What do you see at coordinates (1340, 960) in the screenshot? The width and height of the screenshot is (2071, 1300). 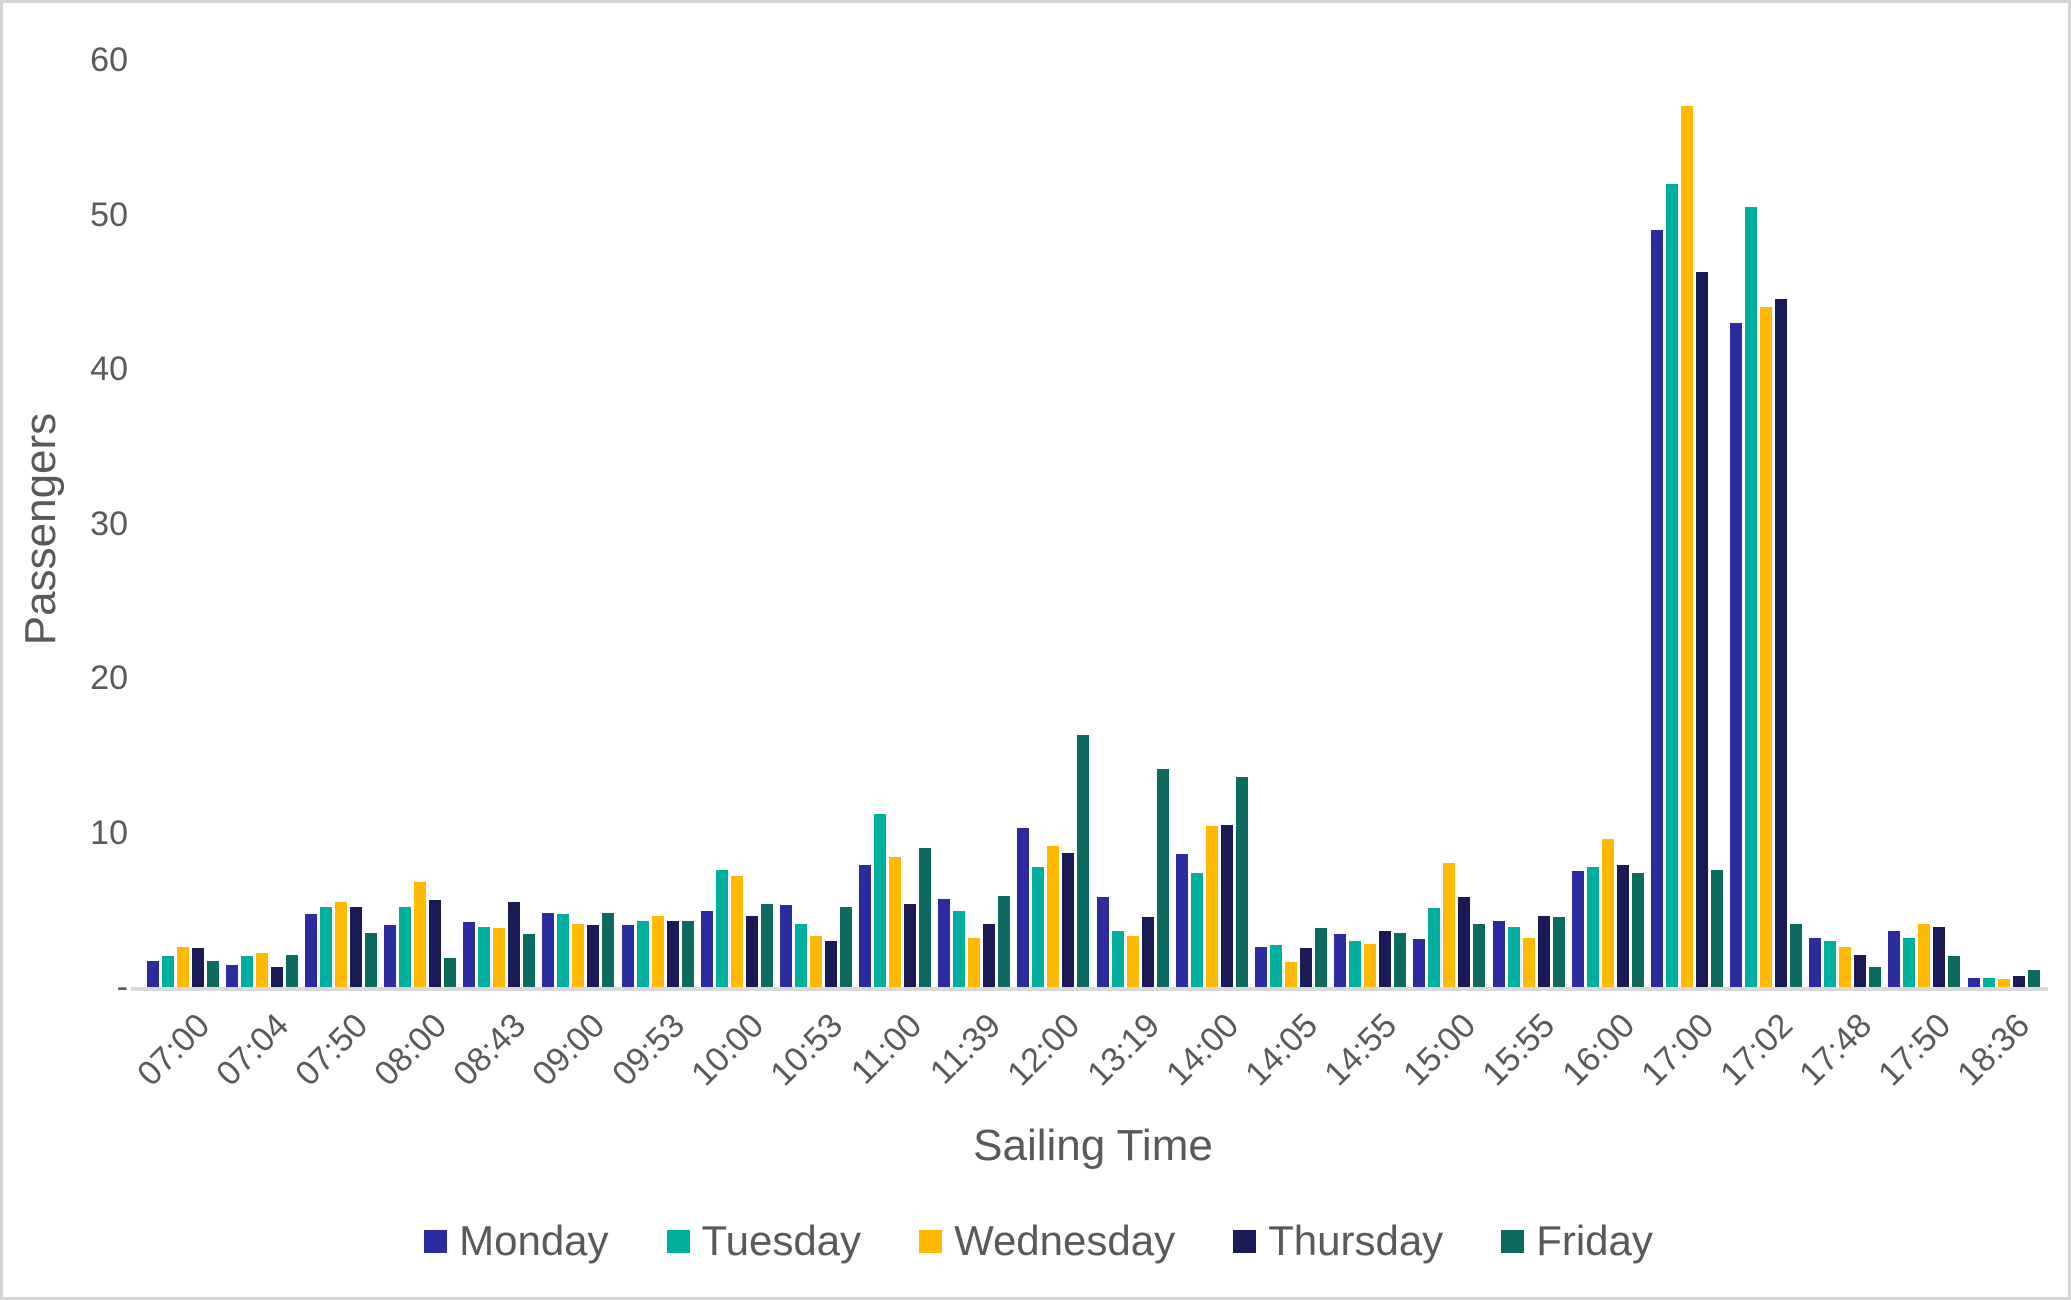 I see `bar-monday-14:55` at bounding box center [1340, 960].